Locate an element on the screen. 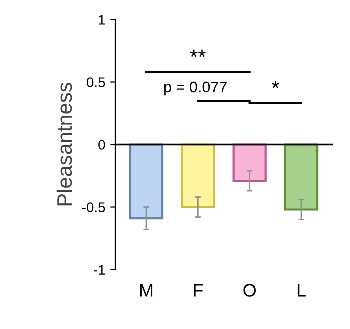  x-tick-label: F is located at coordinates (198, 290).